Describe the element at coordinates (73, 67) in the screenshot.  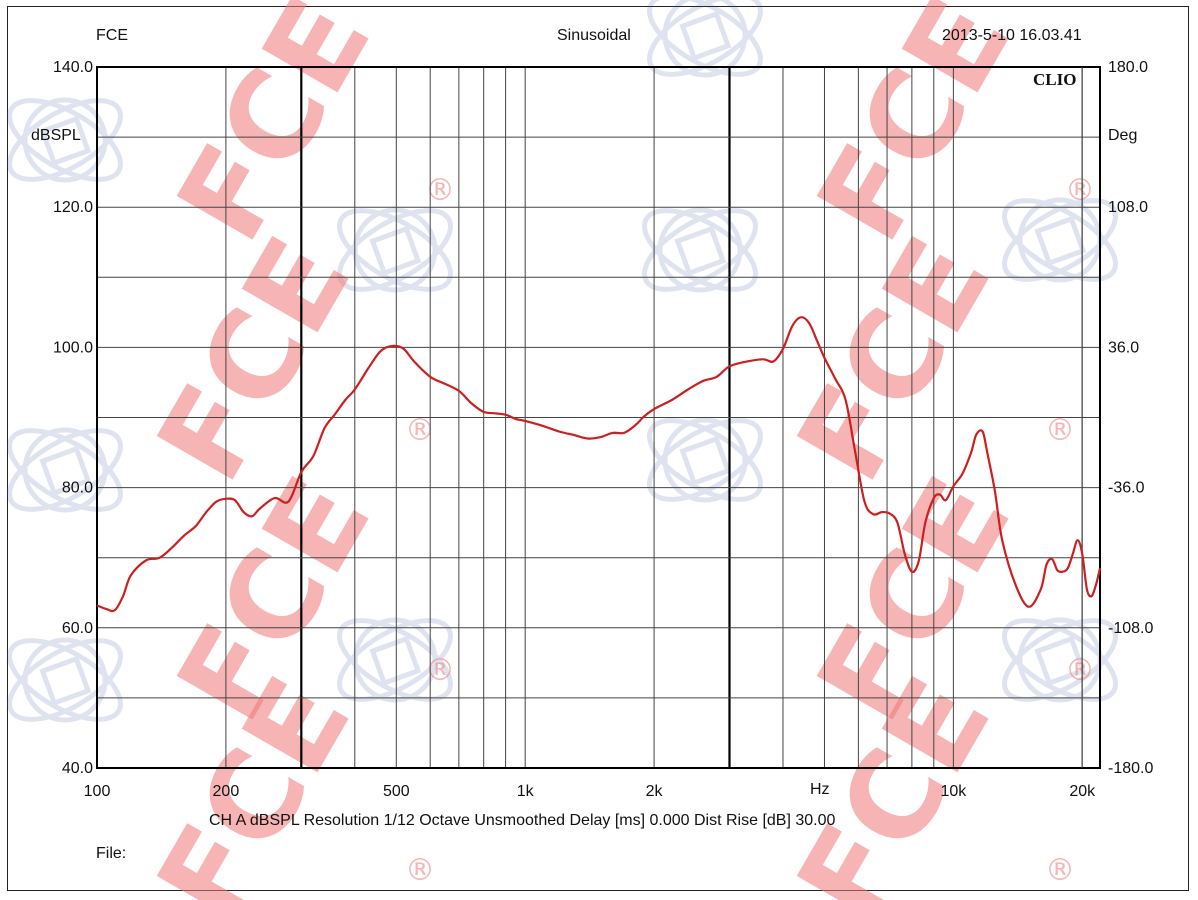
I see `y-tick-label: 140.0` at that location.